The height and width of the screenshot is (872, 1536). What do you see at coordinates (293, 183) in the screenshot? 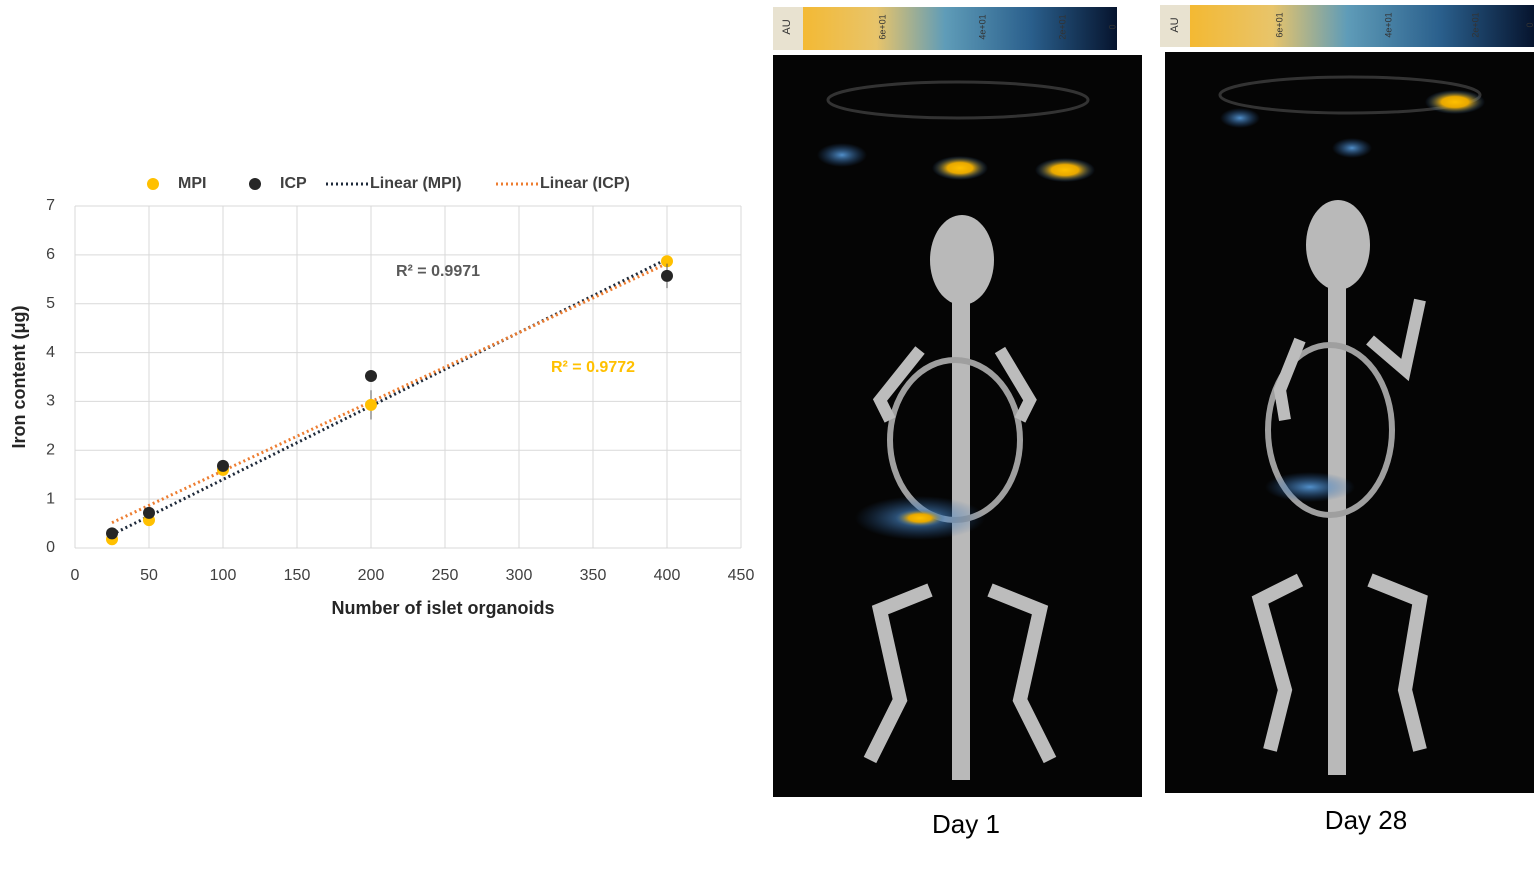
I see `legend-label: ICP` at bounding box center [293, 183].